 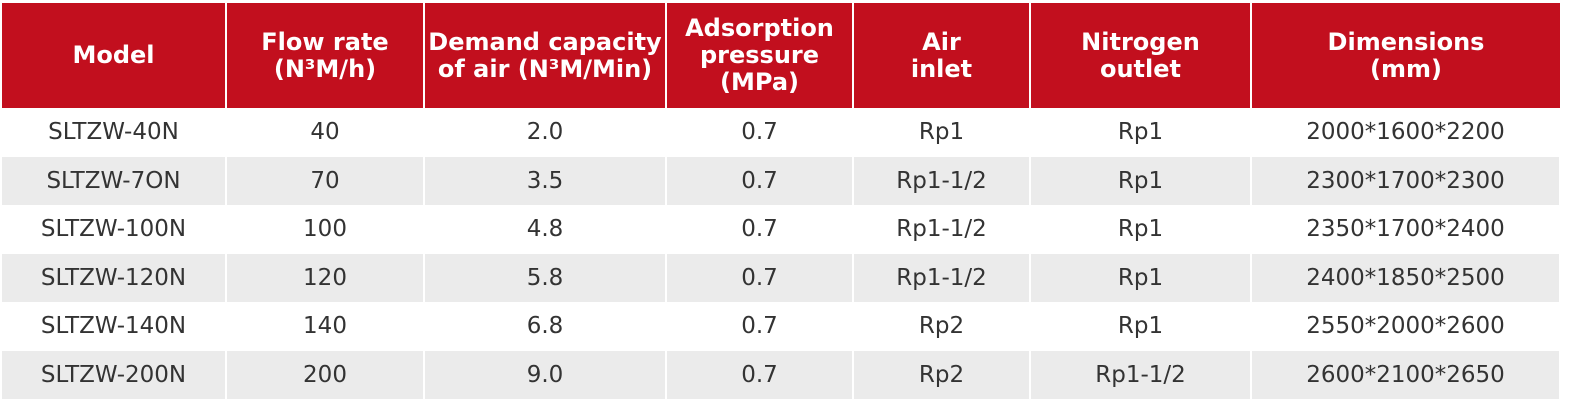 I want to click on header-cell: Demand capacity of air (N³M/Min), so click(x=545, y=55).